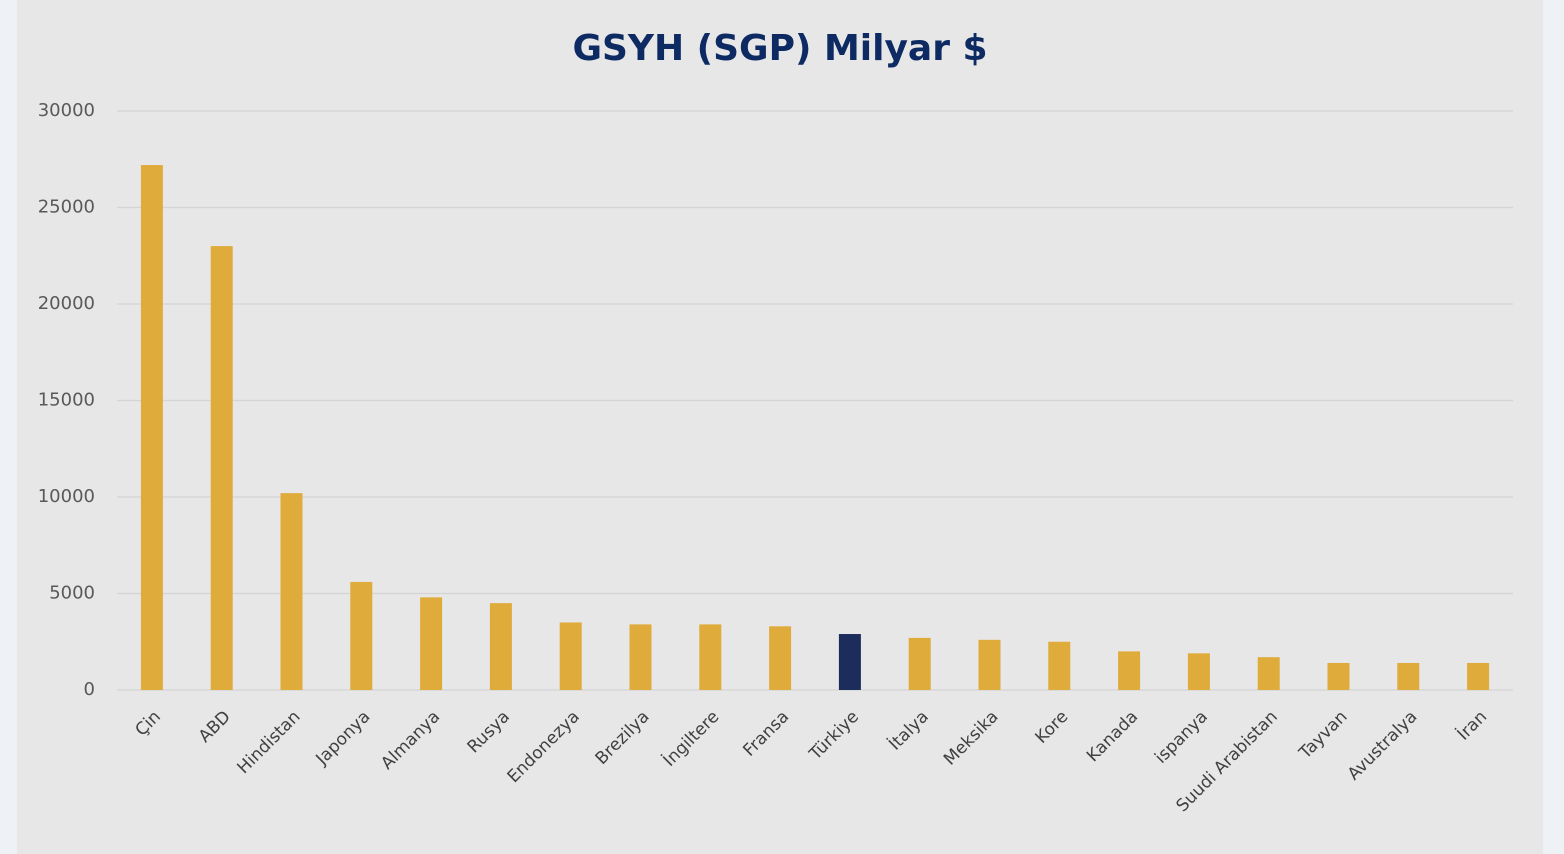 The image size is (1564, 854). What do you see at coordinates (66, 400) in the screenshot?
I see `y-tick-label: 15000` at bounding box center [66, 400].